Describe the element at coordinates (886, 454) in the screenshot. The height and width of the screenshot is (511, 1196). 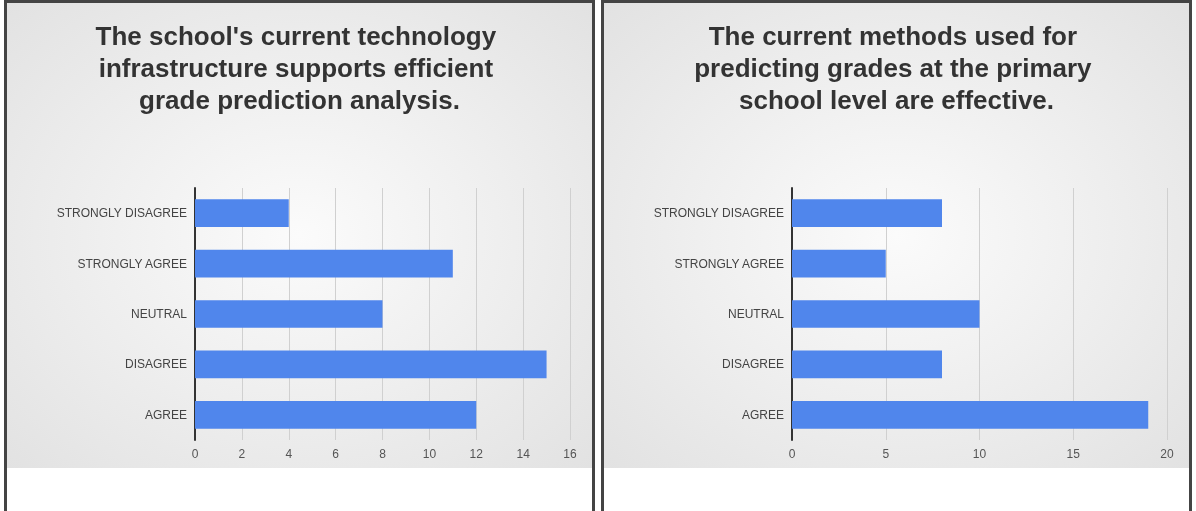
I see `x-tick-label: 5` at that location.